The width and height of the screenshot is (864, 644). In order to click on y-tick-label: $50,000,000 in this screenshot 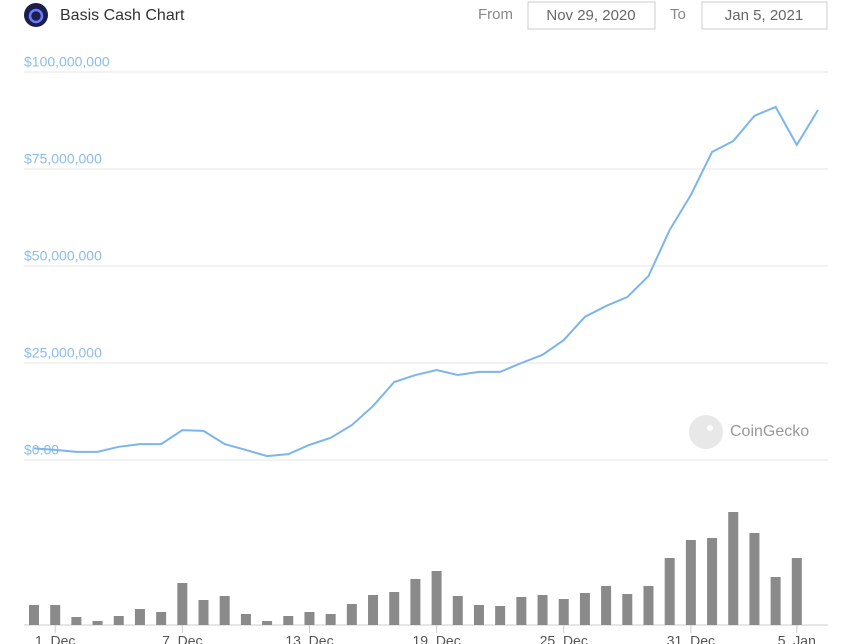, I will do `click(63, 256)`.